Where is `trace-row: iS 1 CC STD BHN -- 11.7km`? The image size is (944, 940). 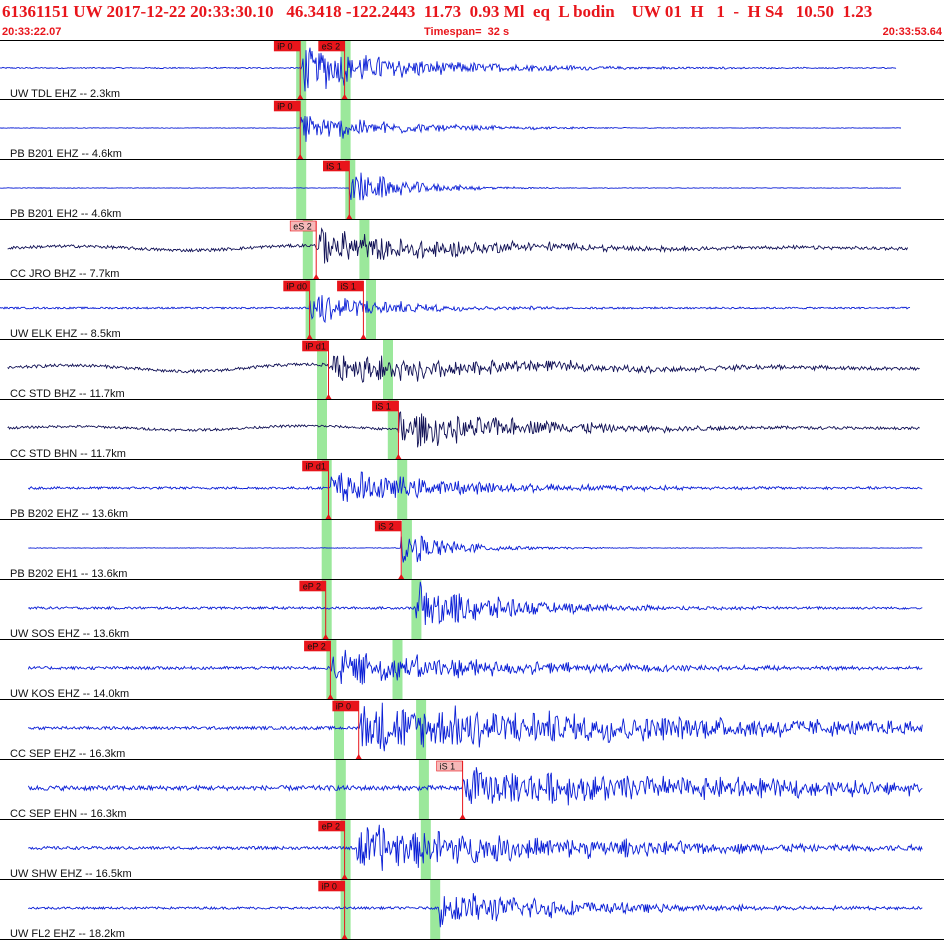 trace-row: iS 1 CC STD BHN -- 11.7km is located at coordinates (472, 430).